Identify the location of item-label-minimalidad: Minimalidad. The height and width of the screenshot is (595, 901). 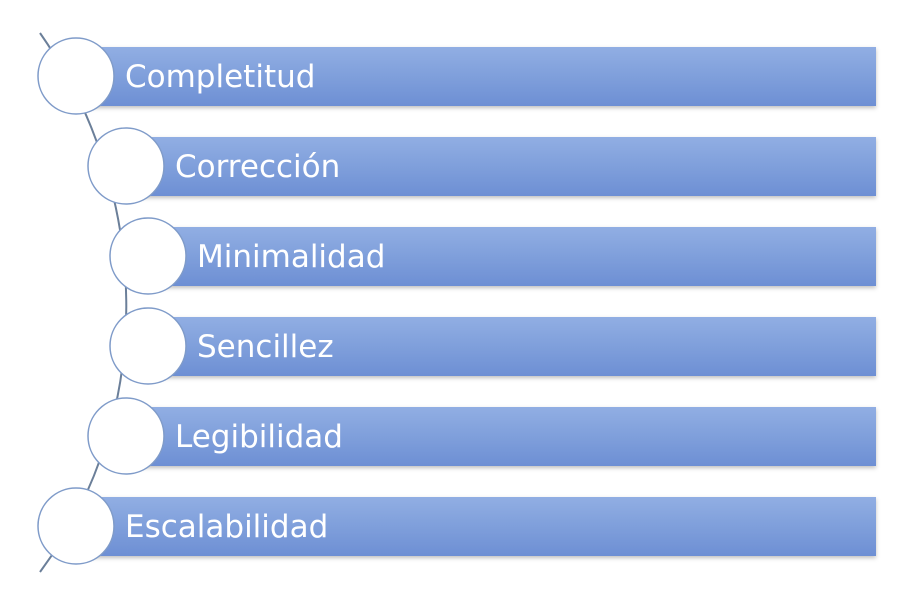
(291, 257).